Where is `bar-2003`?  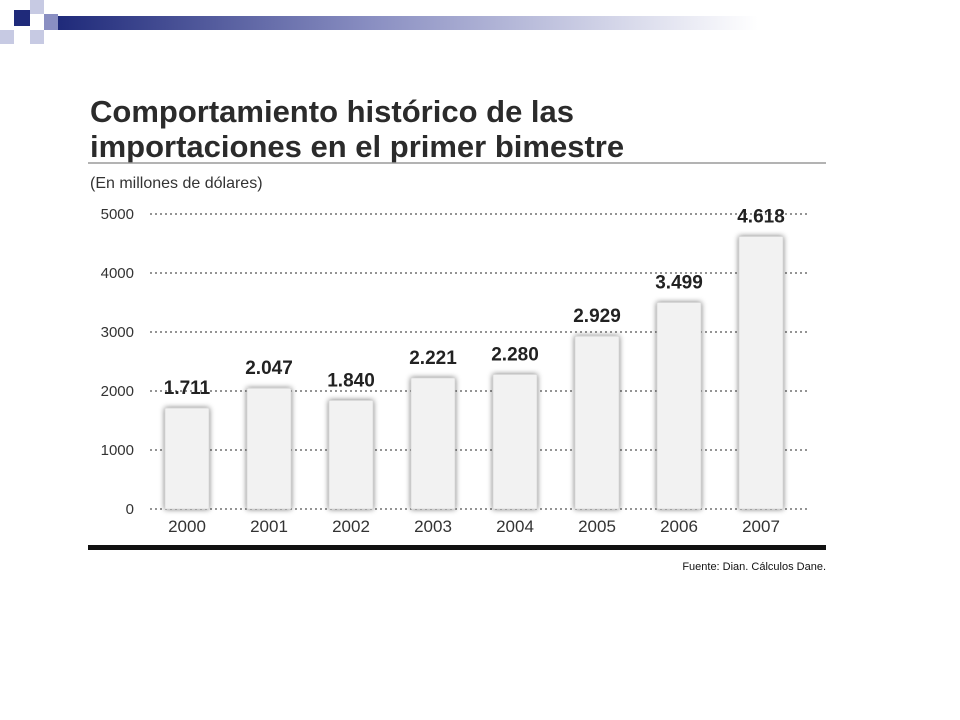 bar-2003 is located at coordinates (433, 443).